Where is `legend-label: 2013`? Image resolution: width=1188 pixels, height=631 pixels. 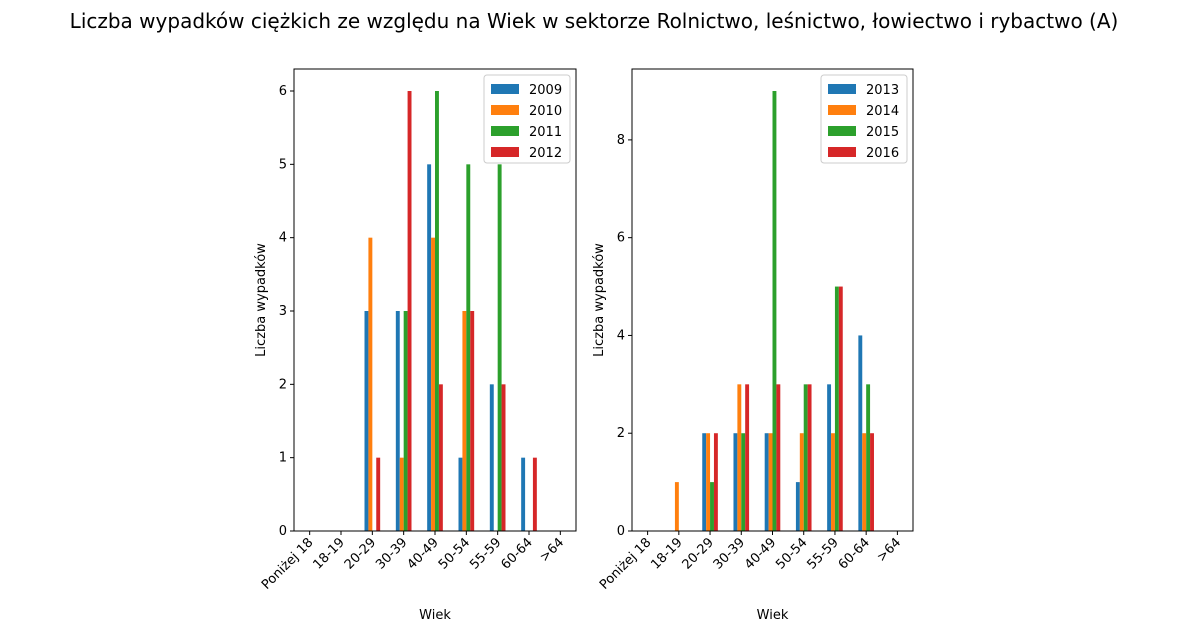 legend-label: 2013 is located at coordinates (882, 90).